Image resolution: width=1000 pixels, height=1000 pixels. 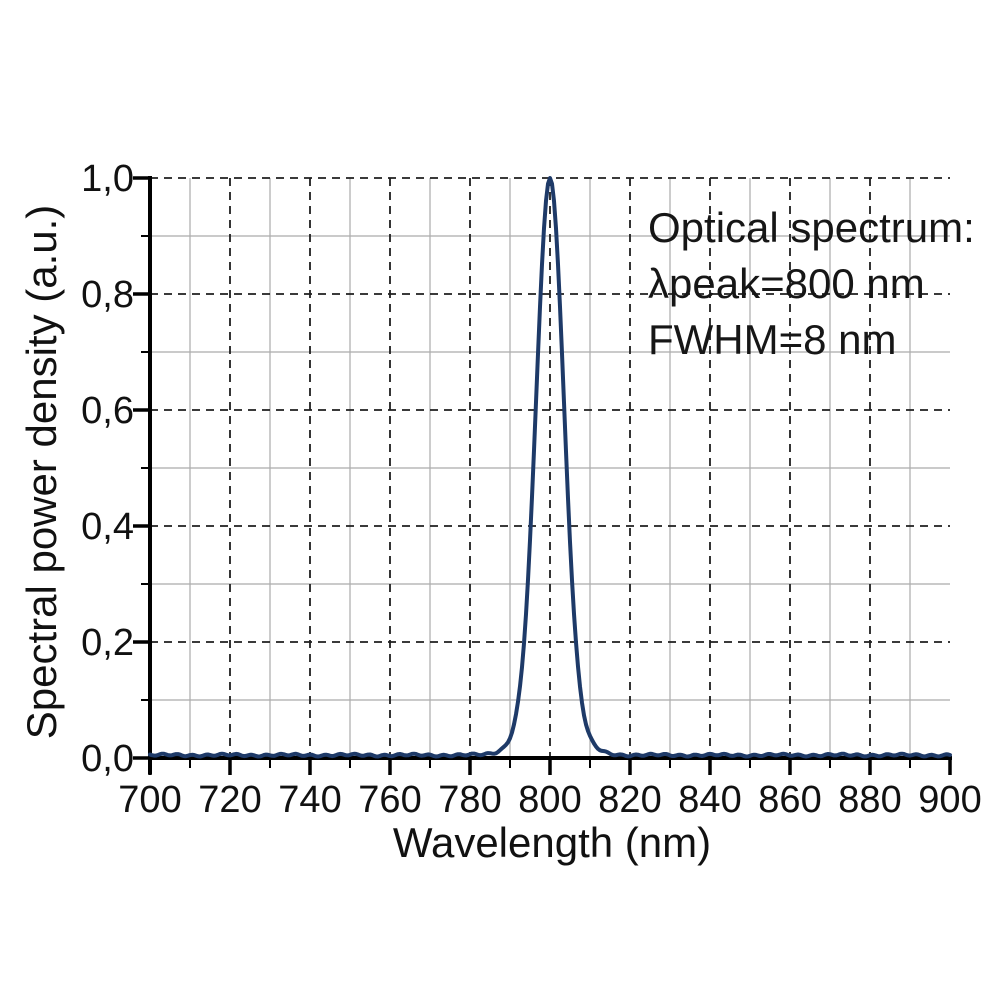 What do you see at coordinates (107, 527) in the screenshot?
I see `y-tick-label: 0,4` at bounding box center [107, 527].